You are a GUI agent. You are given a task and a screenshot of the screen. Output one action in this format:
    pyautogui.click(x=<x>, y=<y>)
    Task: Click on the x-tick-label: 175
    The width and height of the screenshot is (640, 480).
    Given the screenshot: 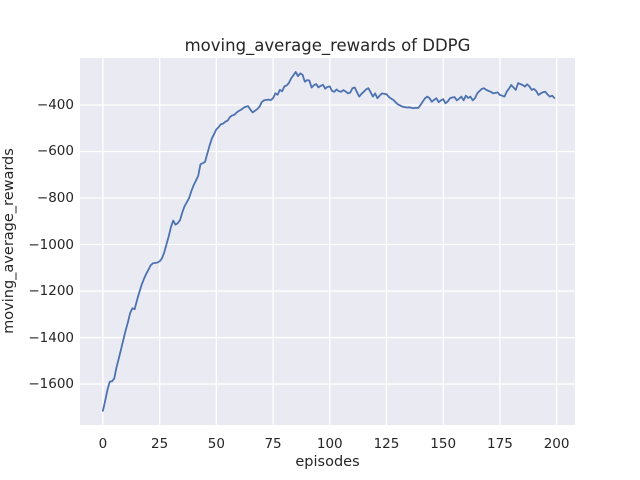 What is the action you would take?
    pyautogui.click(x=500, y=444)
    